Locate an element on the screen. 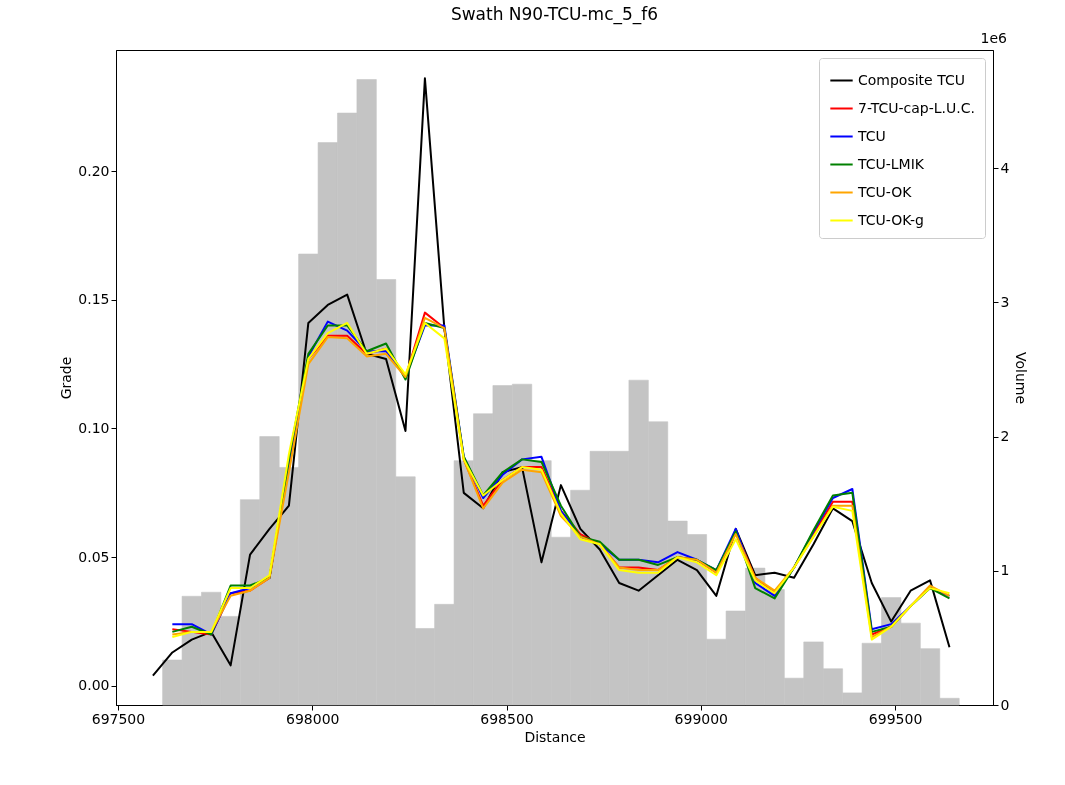 The width and height of the screenshot is (1065, 785). chart-title: Swath N90-TCU-mc_5_f6 is located at coordinates (554, 14).